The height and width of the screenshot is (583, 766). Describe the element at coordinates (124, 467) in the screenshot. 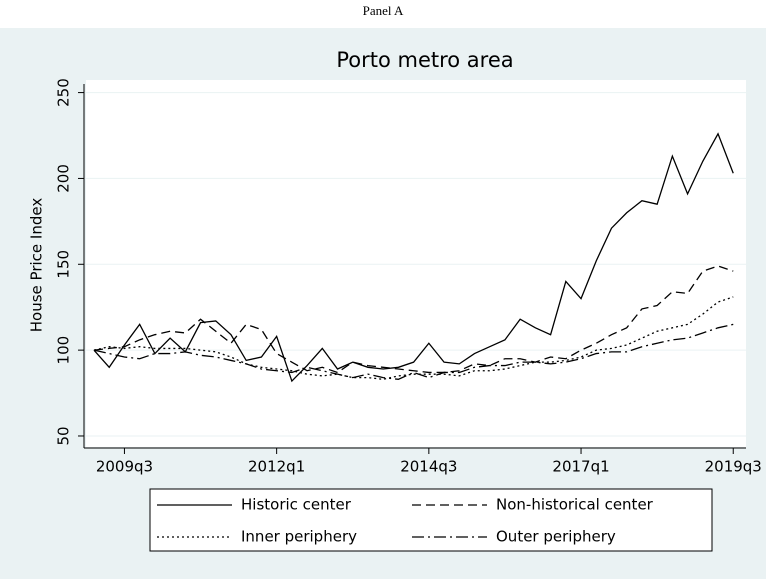

I see `x-tick-label: 2009q3` at that location.